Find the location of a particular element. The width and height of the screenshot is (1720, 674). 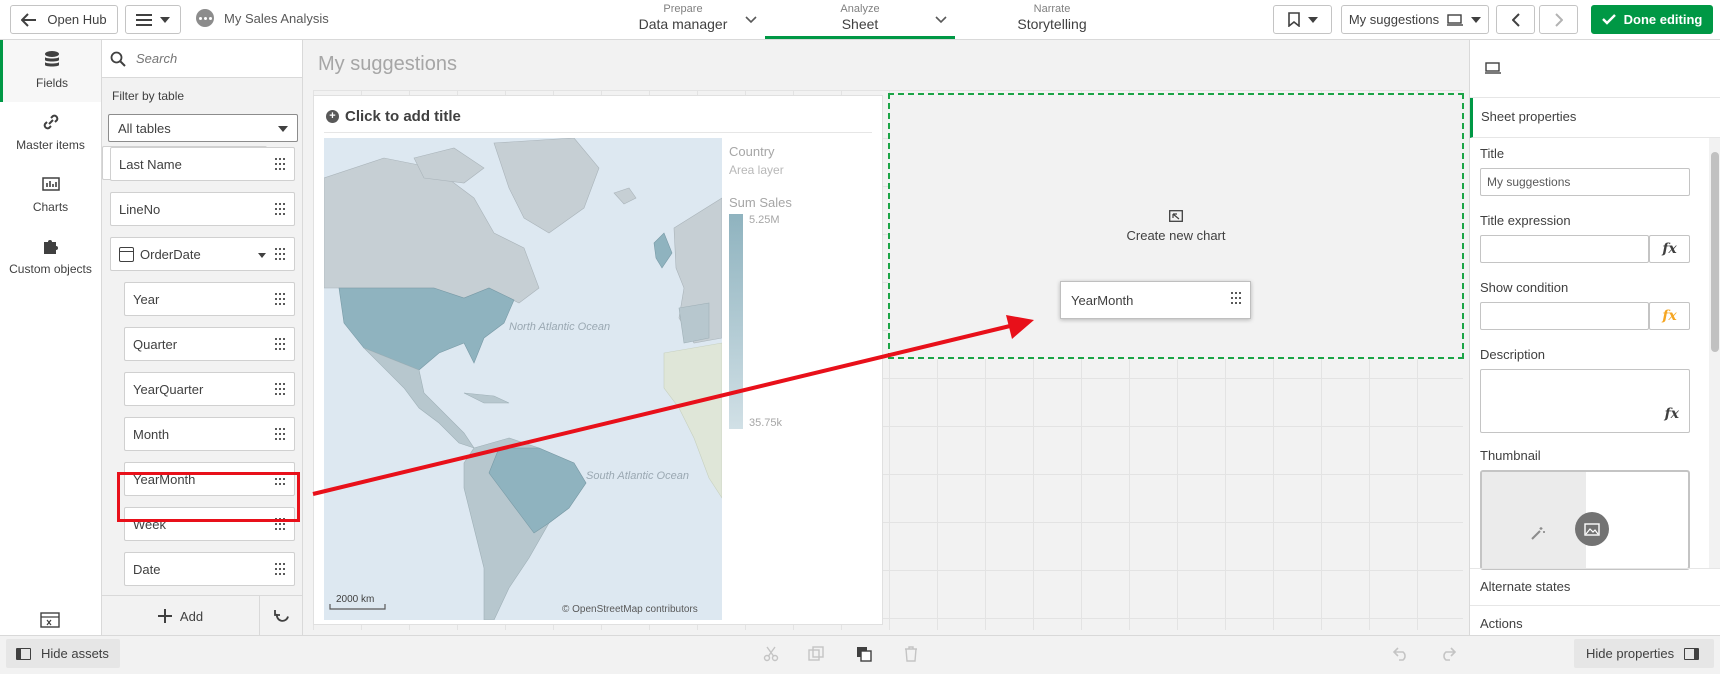

rail-item-charts: Charts is located at coordinates (50, 195).